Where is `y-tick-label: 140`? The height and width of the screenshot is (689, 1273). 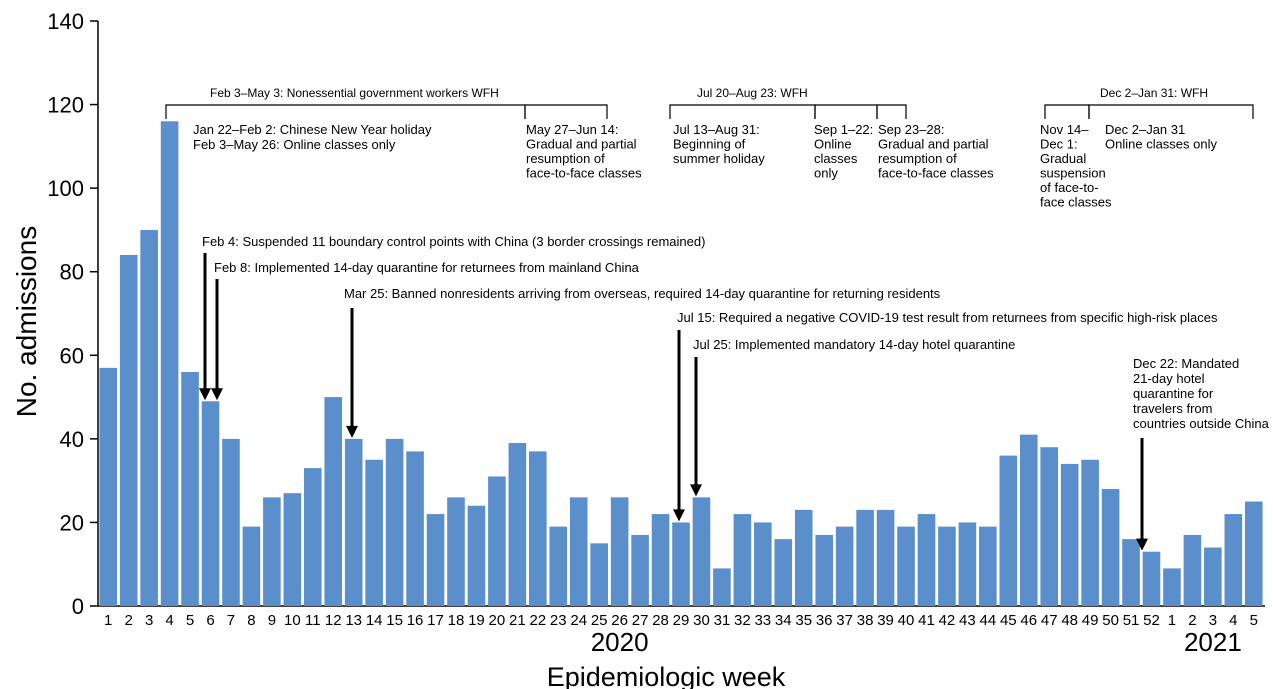 y-tick-label: 140 is located at coordinates (65, 21).